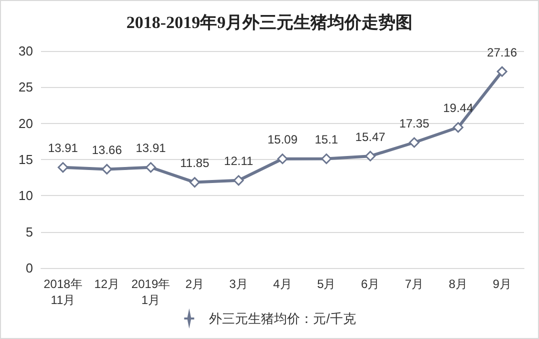 The width and height of the screenshot is (539, 339). Describe the element at coordinates (25, 87) in the screenshot. I see `y-tick-label: 25` at that location.